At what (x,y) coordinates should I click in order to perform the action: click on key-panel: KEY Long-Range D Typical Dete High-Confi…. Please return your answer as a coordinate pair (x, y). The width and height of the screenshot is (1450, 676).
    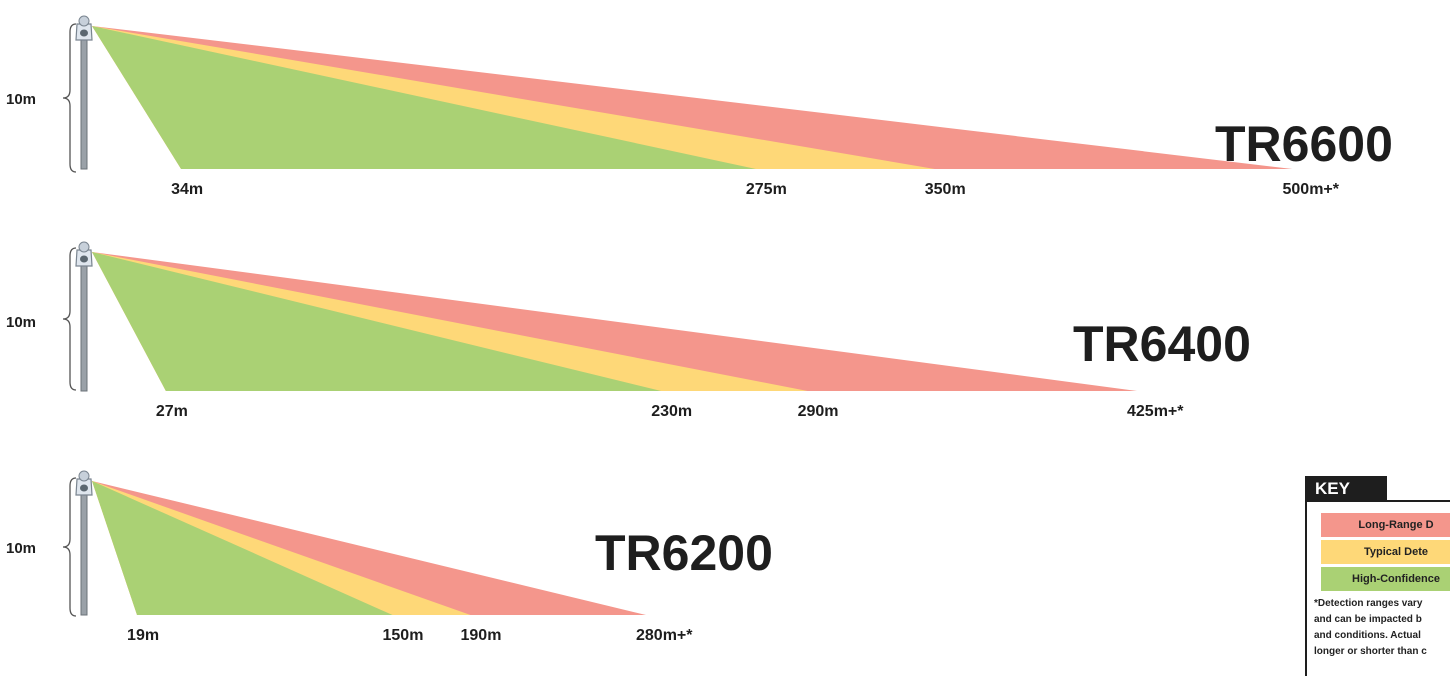
    Looking at the image, I should click on (1377, 576).